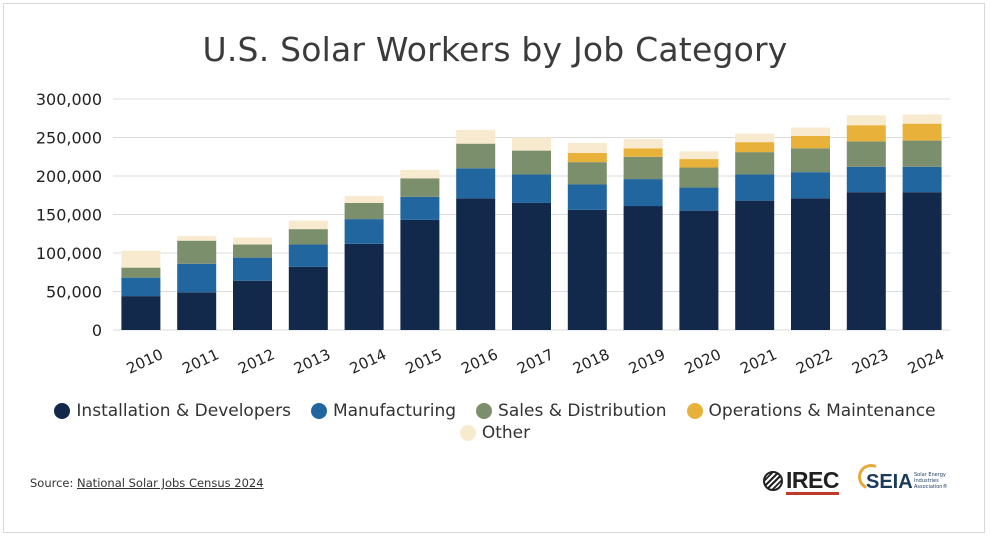 This screenshot has width=990, height=538. What do you see at coordinates (587, 173) in the screenshot?
I see `bar-segment-sales-distribution-2018` at bounding box center [587, 173].